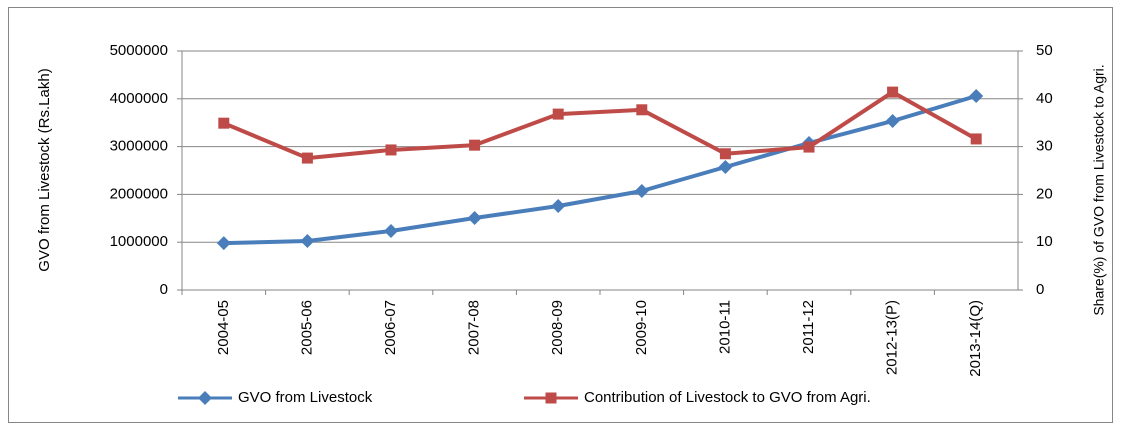 The image size is (1121, 434). I want to click on x-tick-label: 2011-12, so click(808, 327).